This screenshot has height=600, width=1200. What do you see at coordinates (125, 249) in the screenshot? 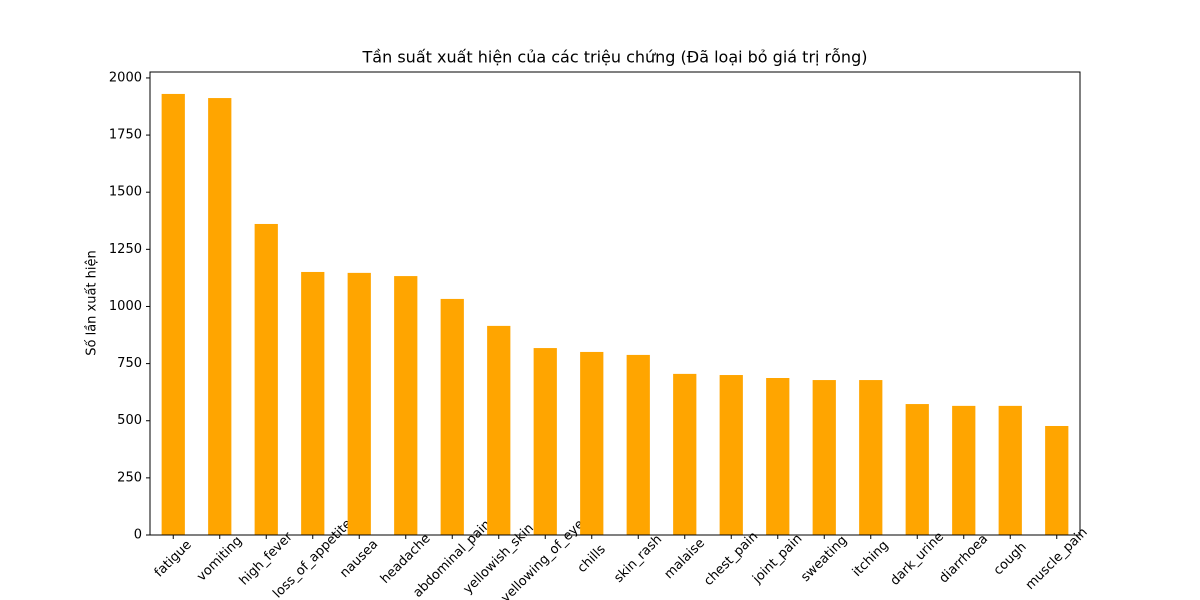
I see `y-tick-label: 1250` at bounding box center [125, 249].